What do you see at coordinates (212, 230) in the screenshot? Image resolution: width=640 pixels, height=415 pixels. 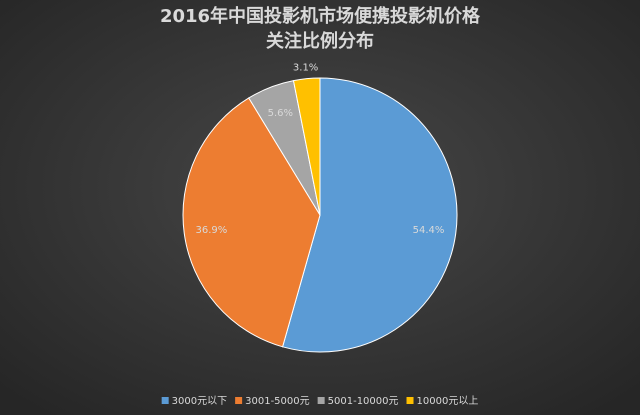 I see `value-label: 36.9%` at bounding box center [212, 230].